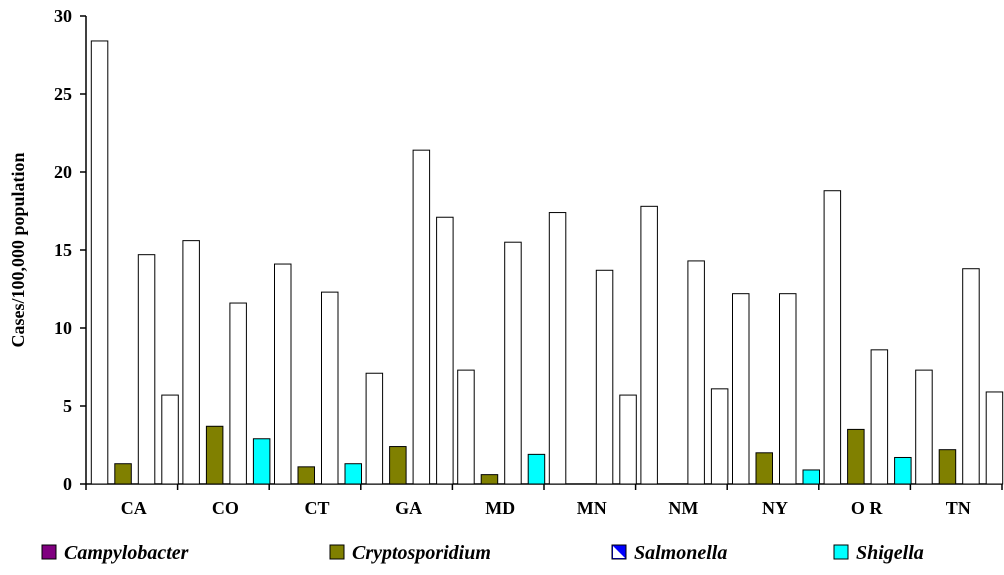  Describe the element at coordinates (67, 406) in the screenshot. I see `y-tick-label: 5` at that location.